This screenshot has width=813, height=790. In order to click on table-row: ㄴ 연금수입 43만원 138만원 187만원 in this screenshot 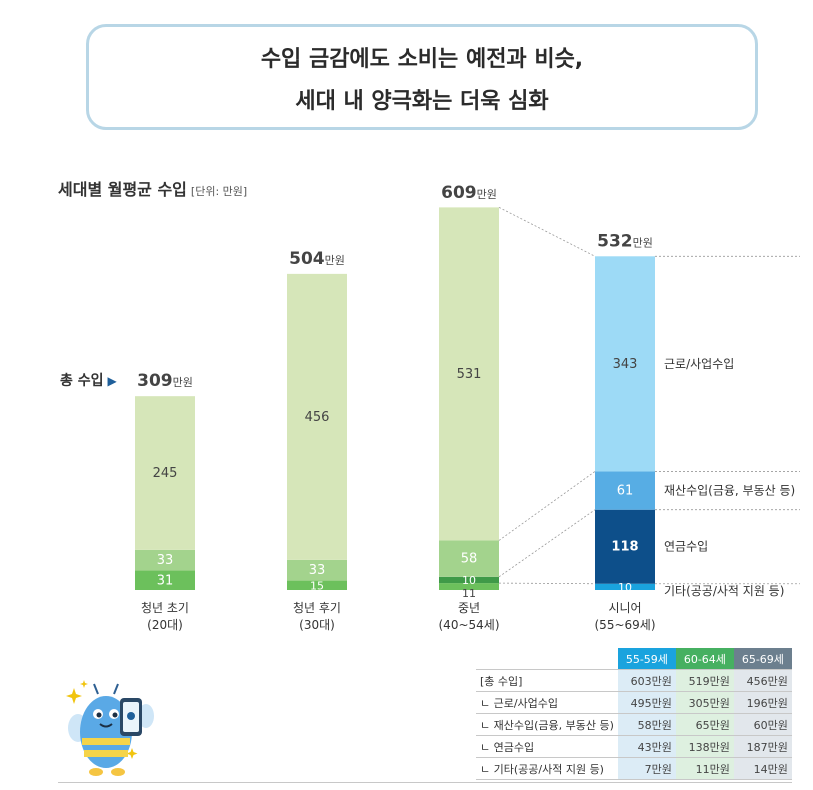, I will do `click(634, 746)`.